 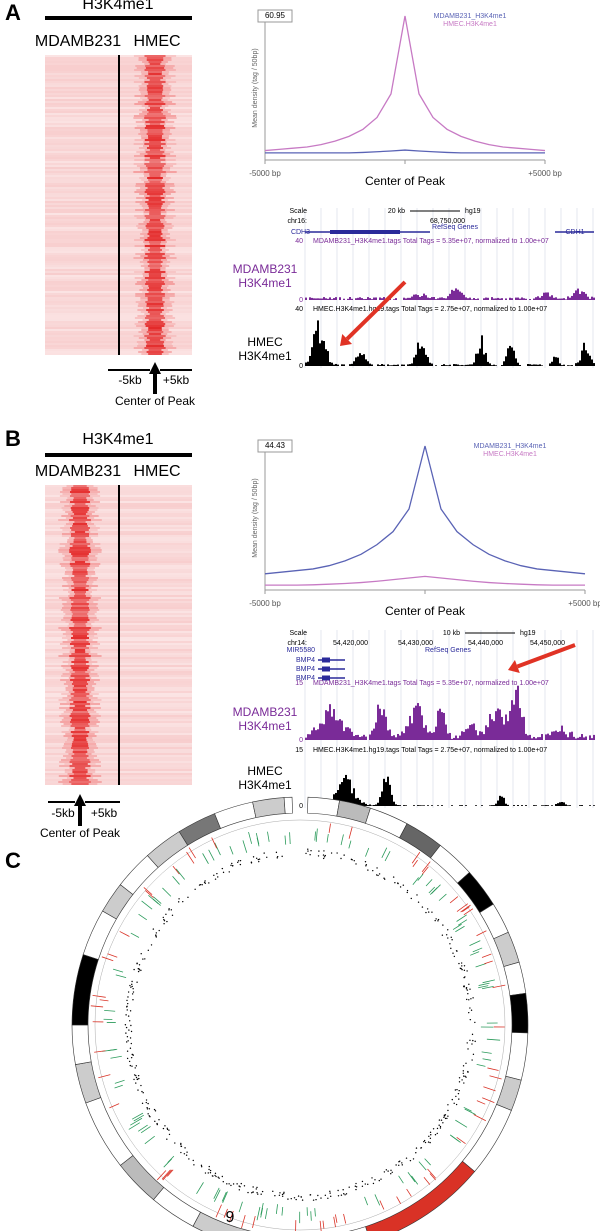 What do you see at coordinates (547, 643) in the screenshot?
I see `browser-text: 54,450,000` at bounding box center [547, 643].